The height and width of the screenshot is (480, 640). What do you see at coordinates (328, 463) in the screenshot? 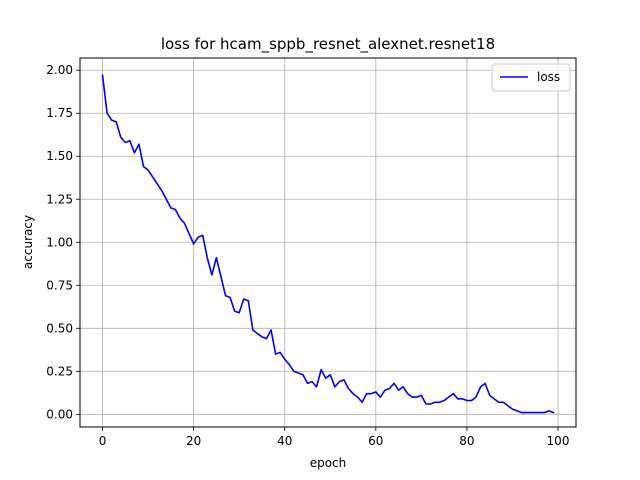
I see `x-axis-label: epoch` at bounding box center [328, 463].